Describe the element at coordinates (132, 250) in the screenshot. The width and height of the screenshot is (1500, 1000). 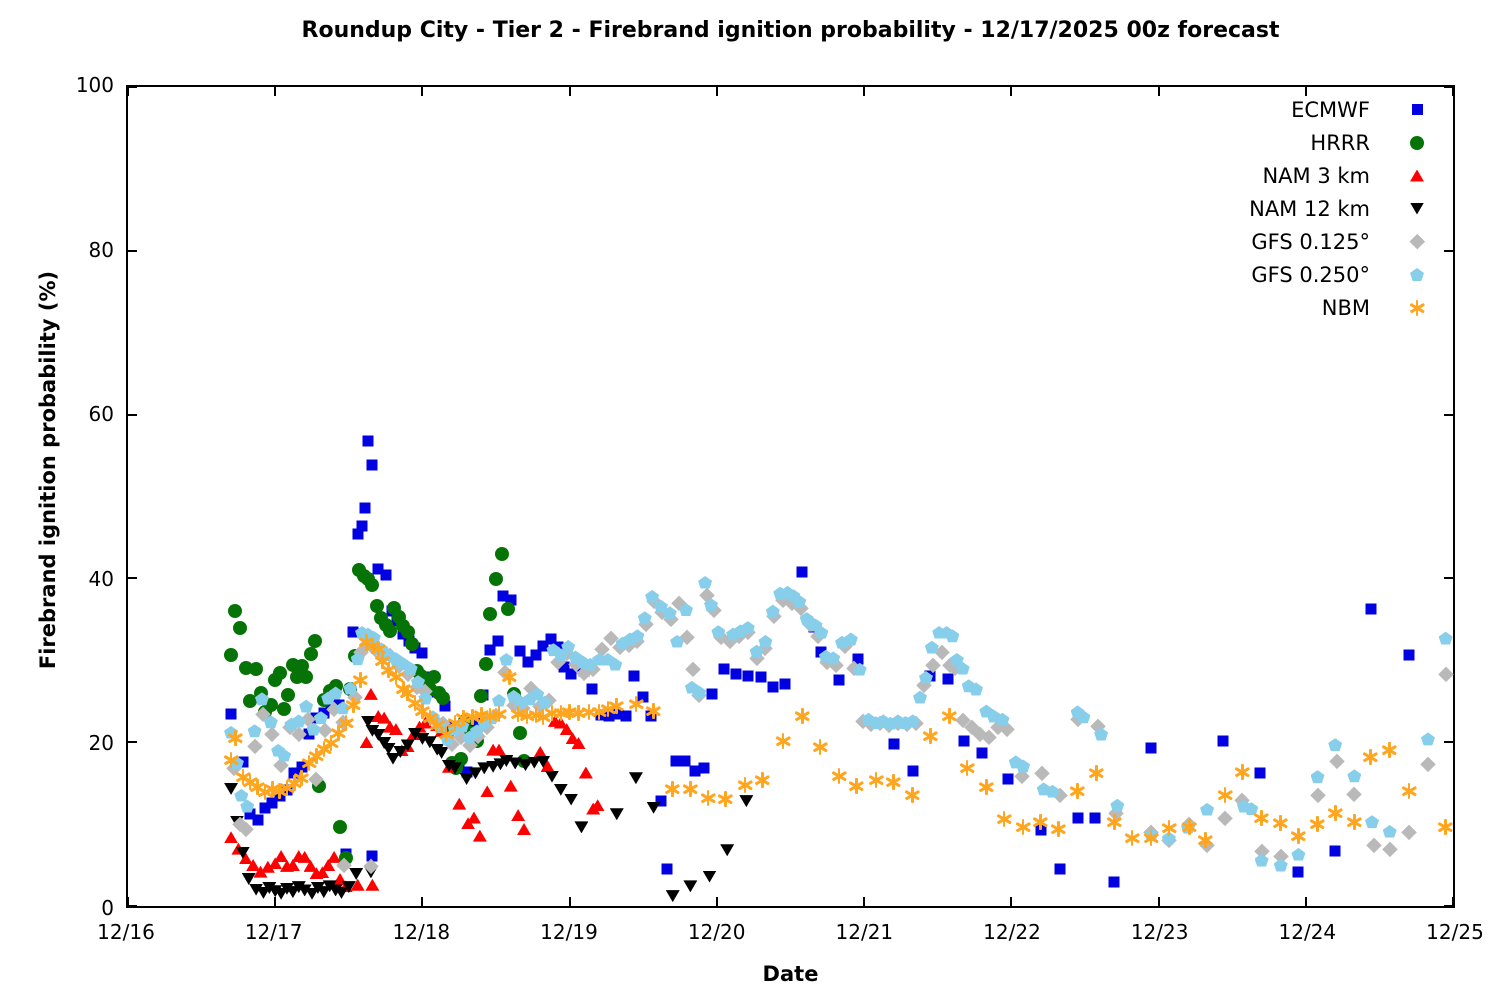
I see `y-tick-mark` at that location.